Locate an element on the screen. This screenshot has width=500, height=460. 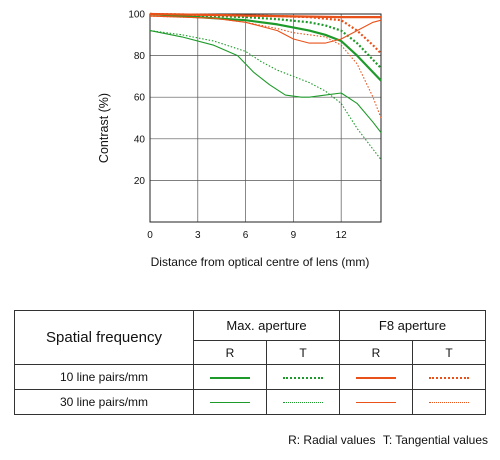
y-tick-label: 40 is located at coordinates (140, 139).